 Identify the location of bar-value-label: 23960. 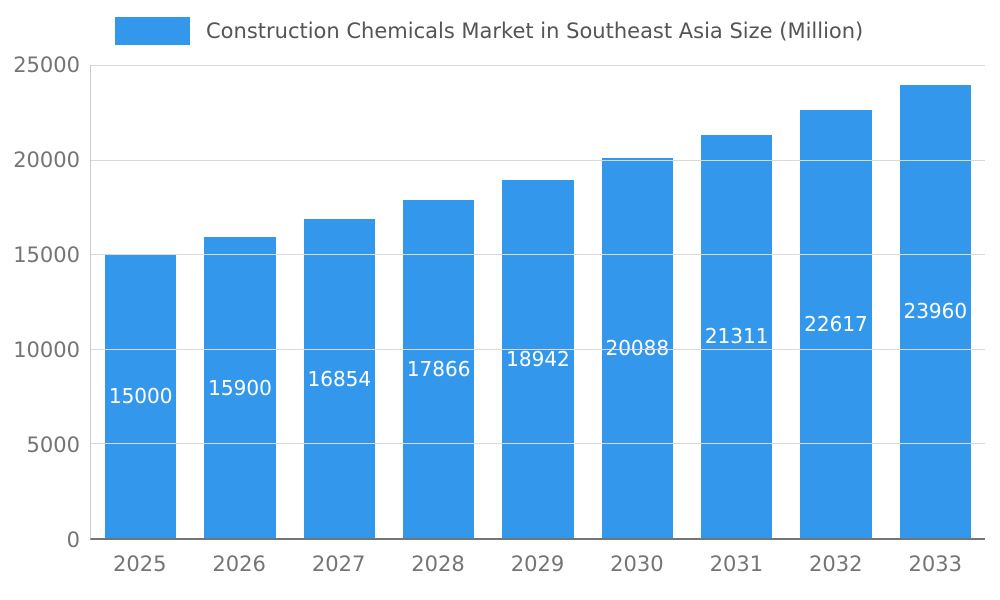
(935, 311).